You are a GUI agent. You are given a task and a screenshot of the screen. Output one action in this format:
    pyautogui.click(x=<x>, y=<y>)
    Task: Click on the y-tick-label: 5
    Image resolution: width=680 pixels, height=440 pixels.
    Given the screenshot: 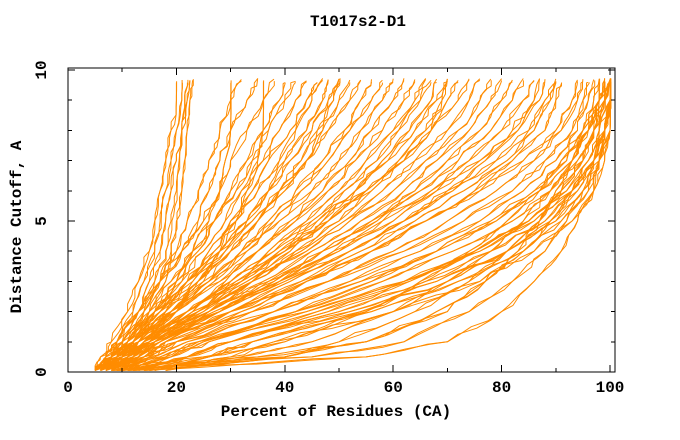 What is the action you would take?
    pyautogui.click(x=42, y=221)
    